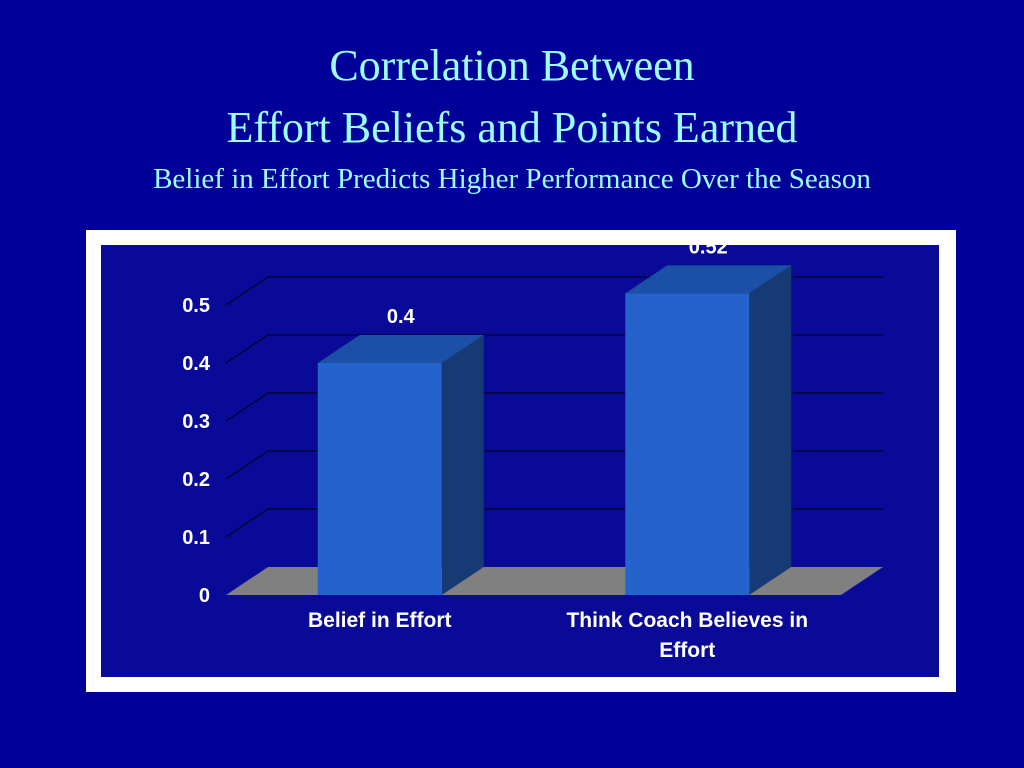  Describe the element at coordinates (196, 538) in the screenshot. I see `y-tick-label: 0.1` at that location.